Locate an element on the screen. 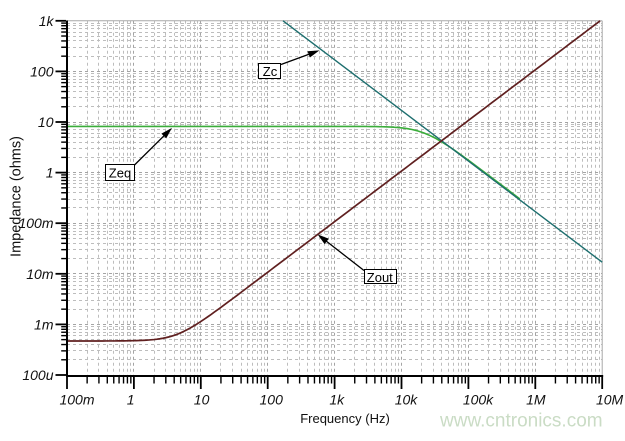 The height and width of the screenshot is (441, 625). svg-text: 1M is located at coordinates (536, 399).